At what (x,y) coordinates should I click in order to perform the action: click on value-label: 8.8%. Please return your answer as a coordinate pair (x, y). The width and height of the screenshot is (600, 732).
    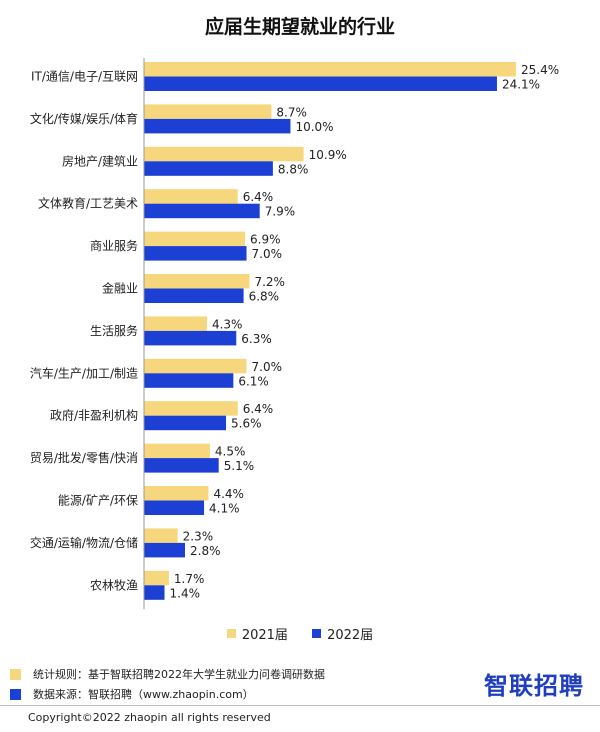
    Looking at the image, I should click on (293, 169).